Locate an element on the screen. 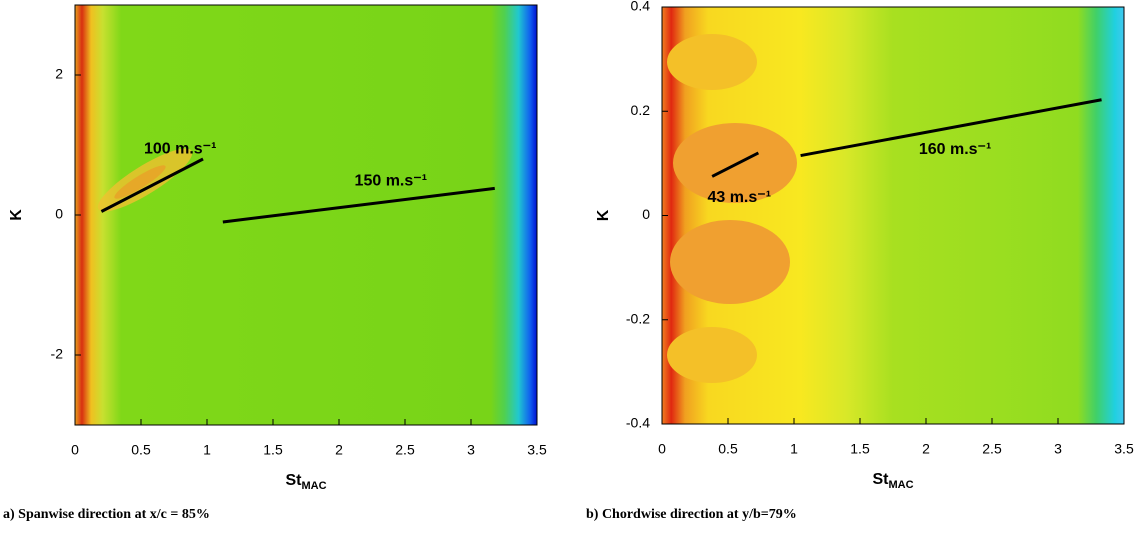  velocity-label: 43 m.s⁻¹ is located at coordinates (739, 197).